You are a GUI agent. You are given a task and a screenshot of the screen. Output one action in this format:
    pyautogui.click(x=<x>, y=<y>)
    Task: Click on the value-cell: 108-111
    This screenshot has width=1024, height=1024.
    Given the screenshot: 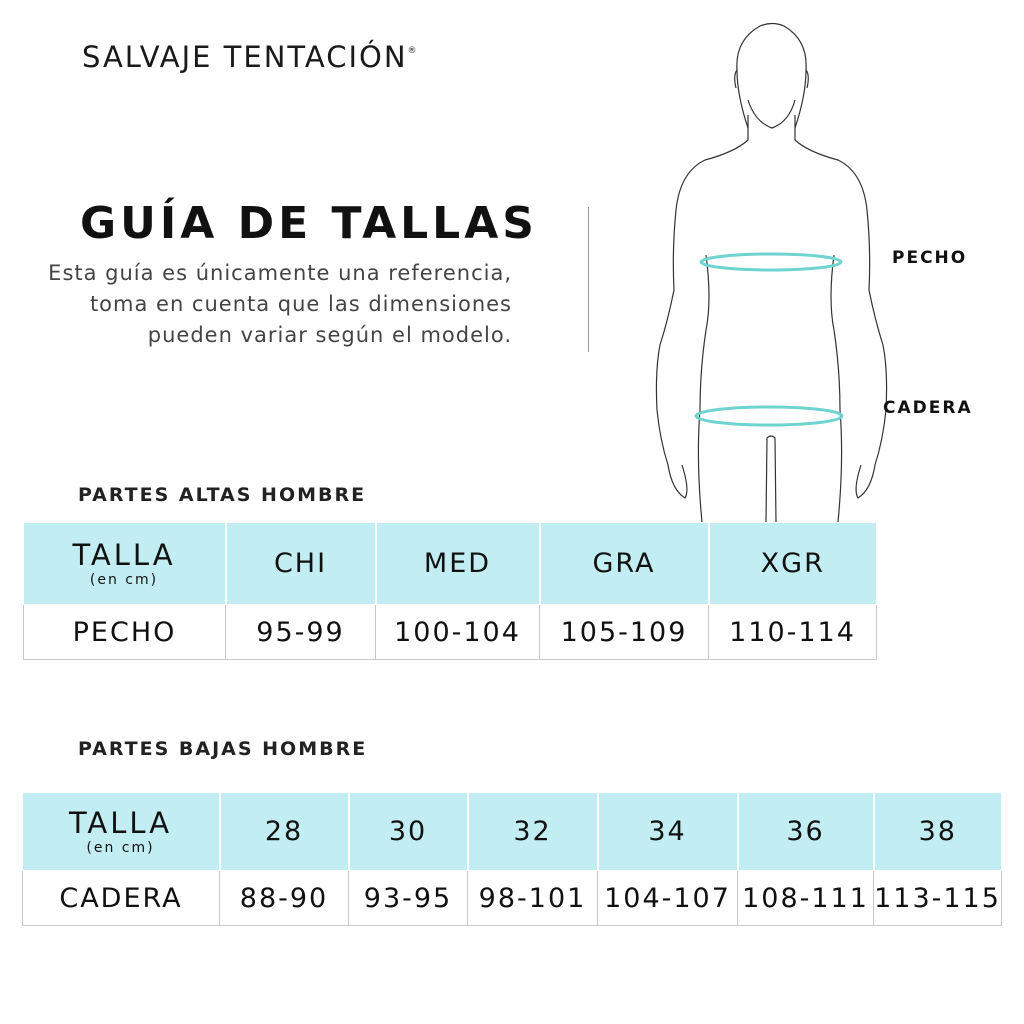 What is the action you would take?
    pyautogui.click(x=805, y=898)
    